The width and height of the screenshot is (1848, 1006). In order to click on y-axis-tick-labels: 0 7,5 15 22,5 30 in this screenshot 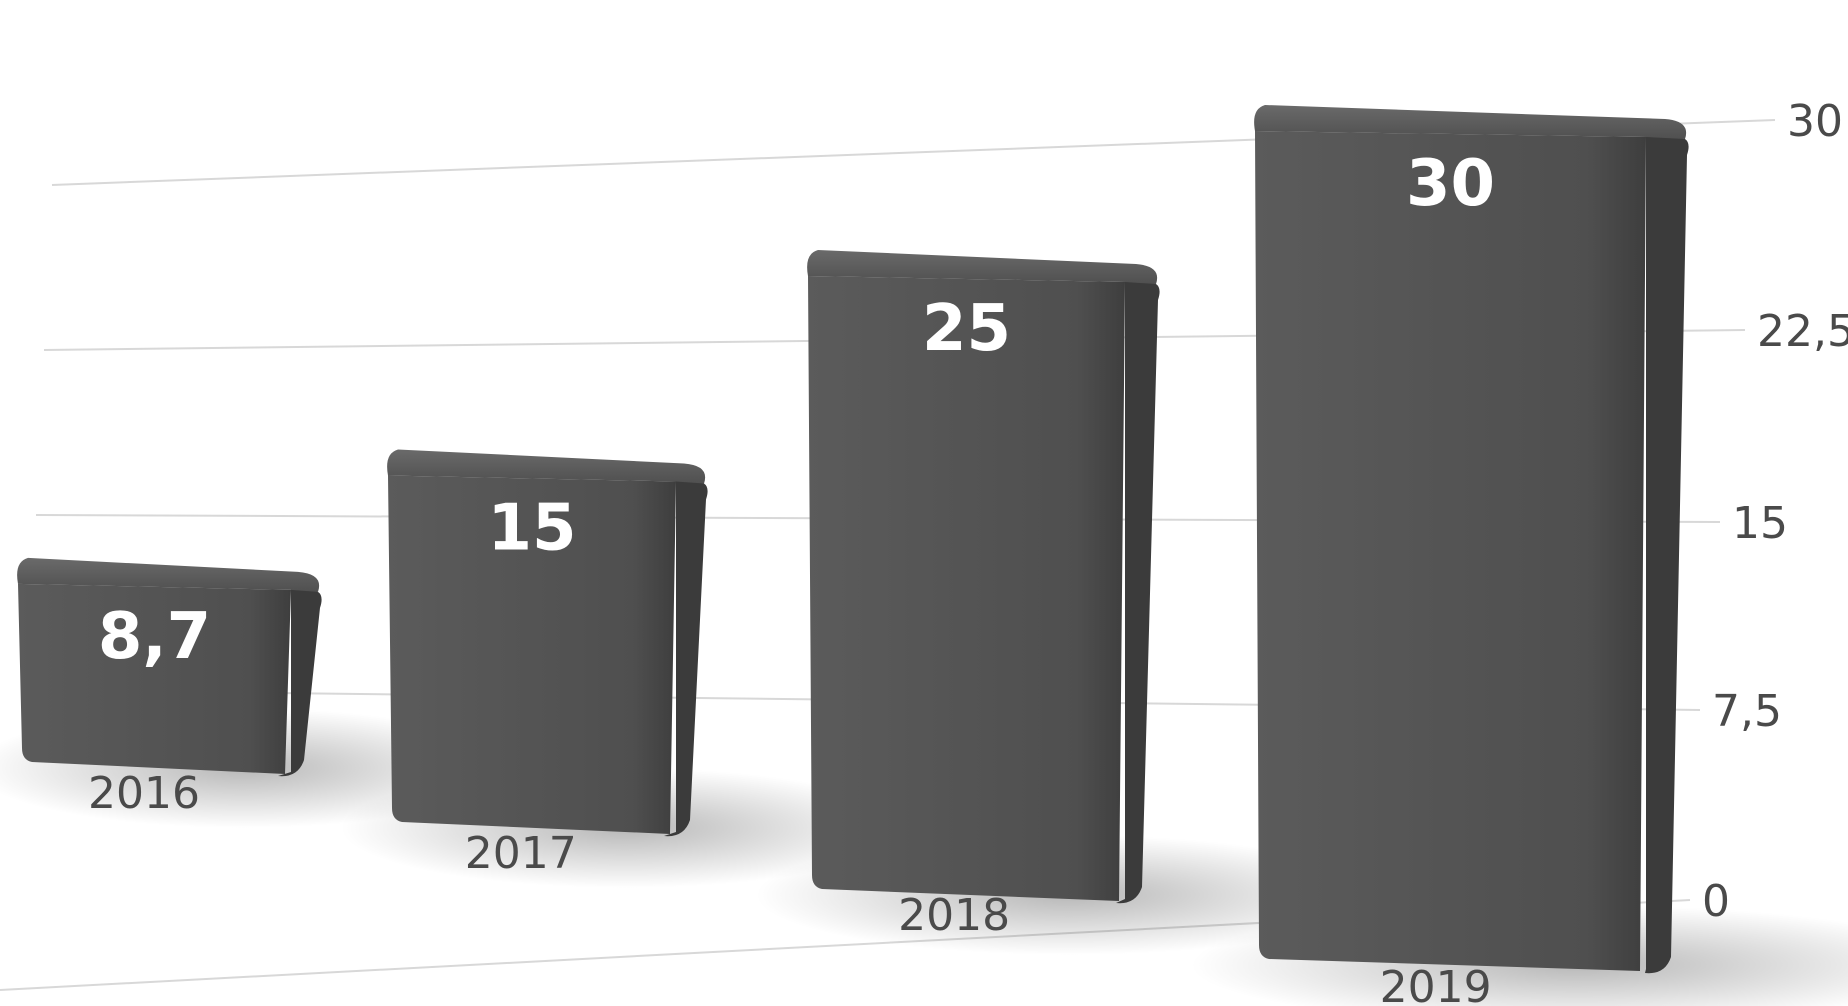, I will do `click(1775, 511)`.